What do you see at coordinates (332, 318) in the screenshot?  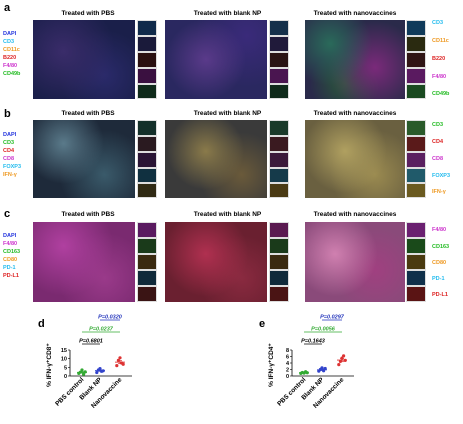 I see `p-value-label: P=0.0297` at bounding box center [332, 318].